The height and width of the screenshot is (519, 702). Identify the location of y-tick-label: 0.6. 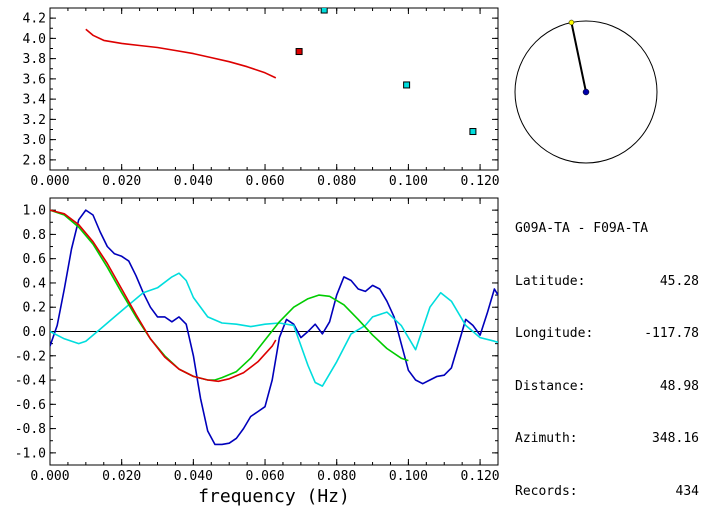
(34, 259).